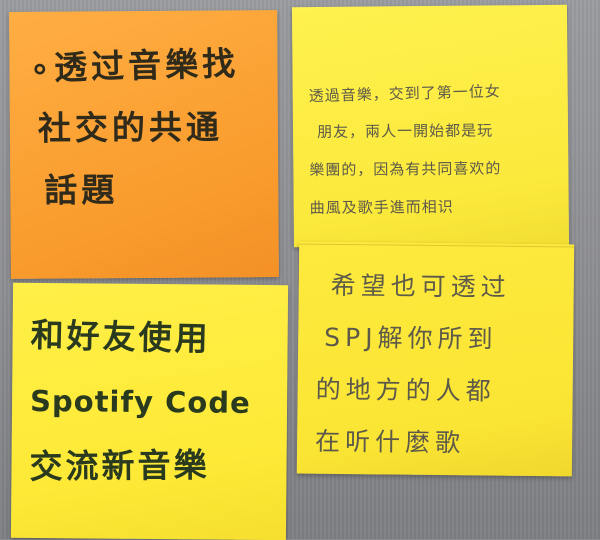 The height and width of the screenshot is (540, 600). I want to click on note-line: 透過音樂，交到了第一位女, so click(404, 94).